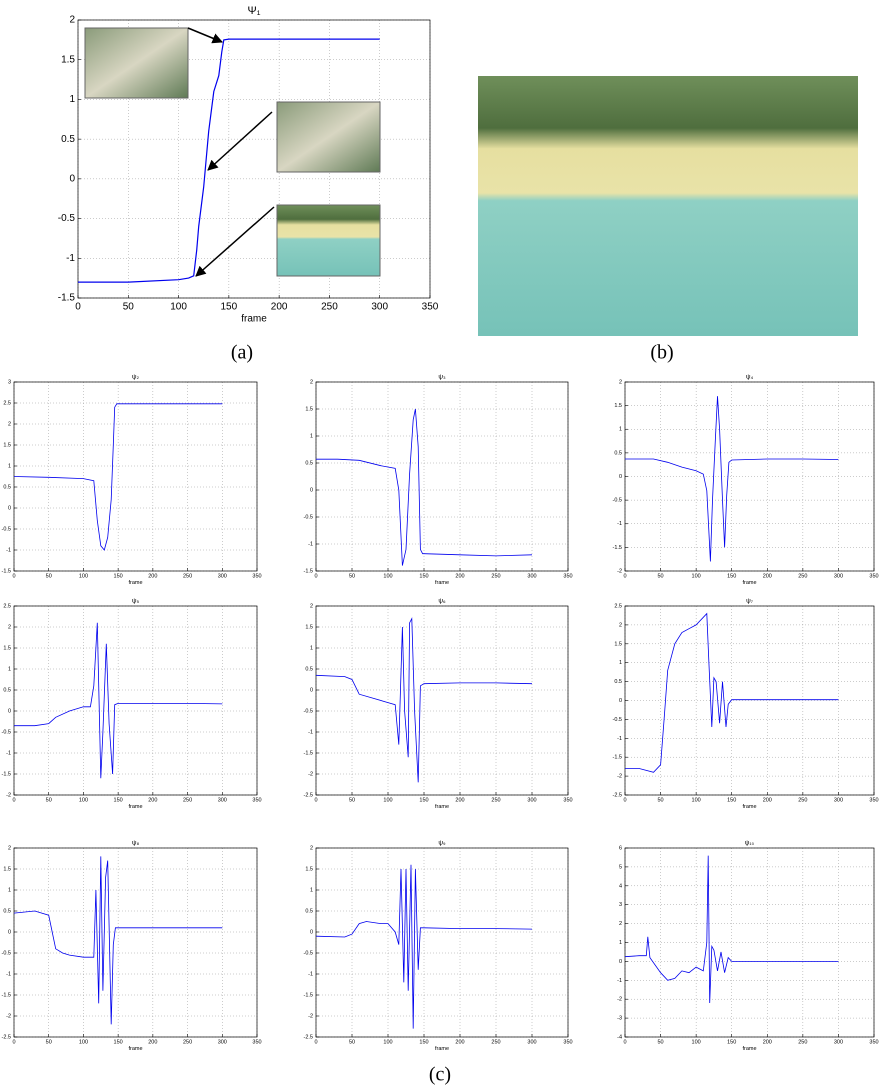 This screenshot has width=882, height=1092. What do you see at coordinates (254, 11) in the screenshot?
I see `chart-title: Ψ₁` at bounding box center [254, 11].